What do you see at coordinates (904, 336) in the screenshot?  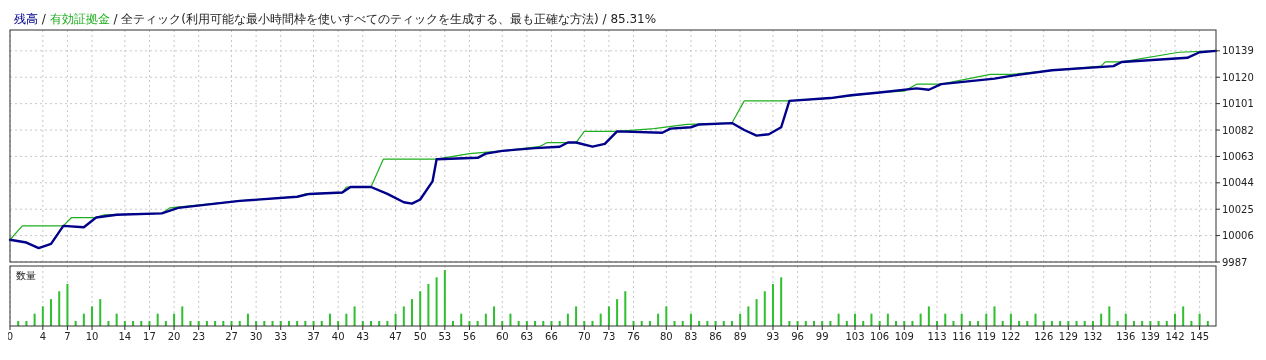 I see `x-tick-label: 109` at bounding box center [904, 336].